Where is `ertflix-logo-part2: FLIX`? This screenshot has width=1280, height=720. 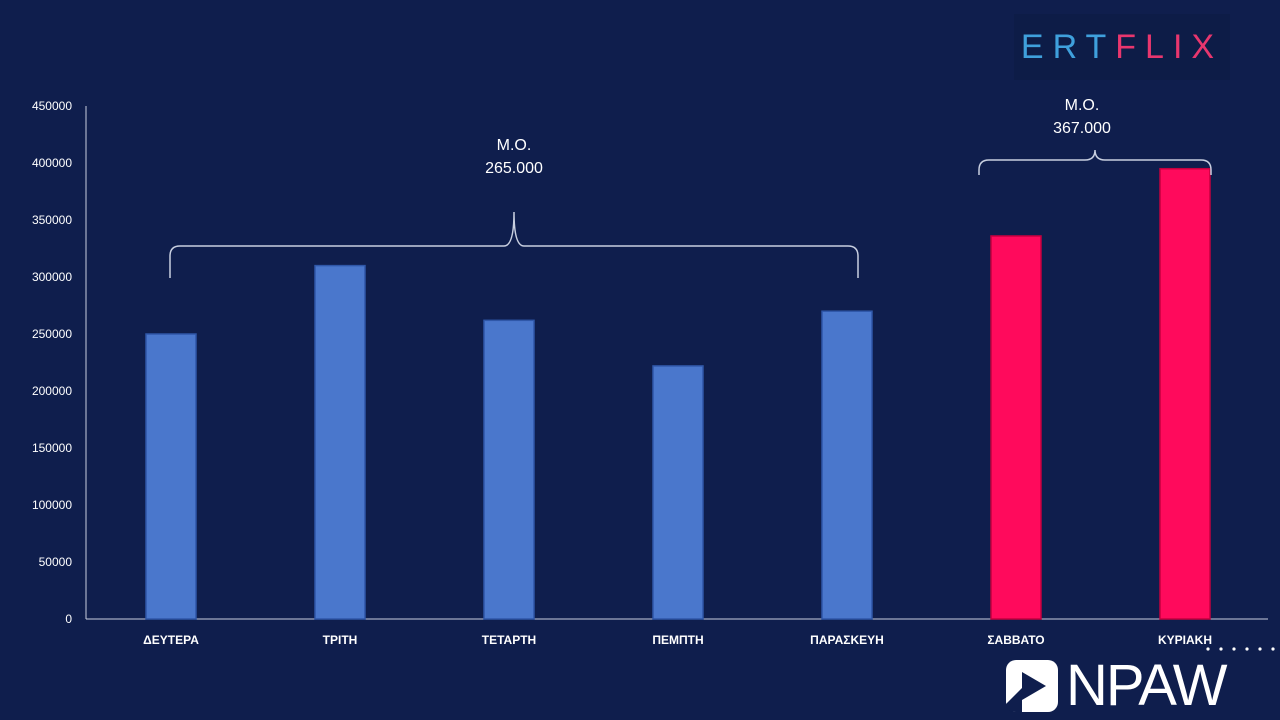 ertflix-logo-part2: FLIX is located at coordinates (1169, 46).